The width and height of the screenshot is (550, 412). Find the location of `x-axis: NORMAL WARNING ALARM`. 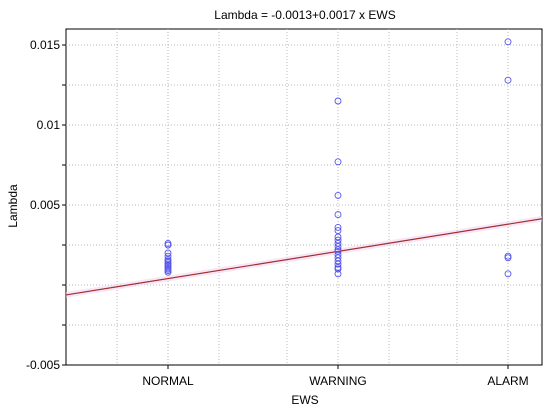

x-axis: NORMAL WARNING ALARM is located at coordinates (335, 376).